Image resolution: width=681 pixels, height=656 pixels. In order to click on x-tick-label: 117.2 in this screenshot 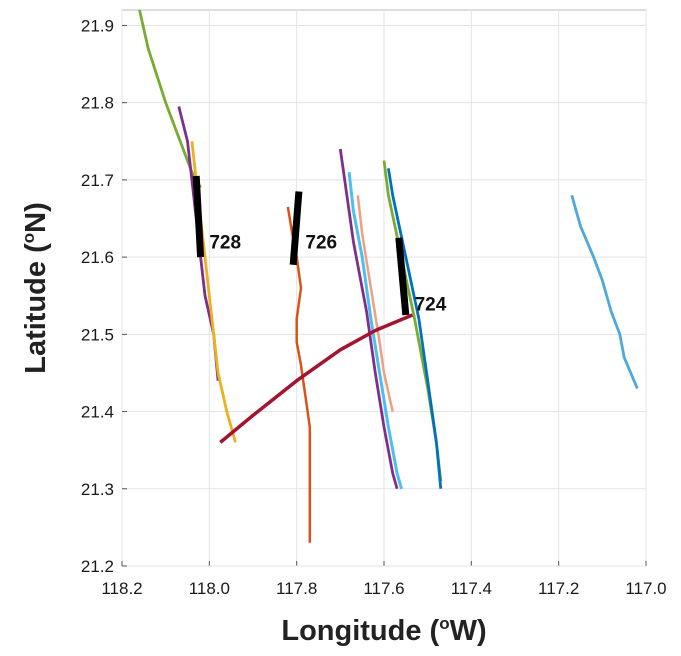, I will do `click(558, 588)`.